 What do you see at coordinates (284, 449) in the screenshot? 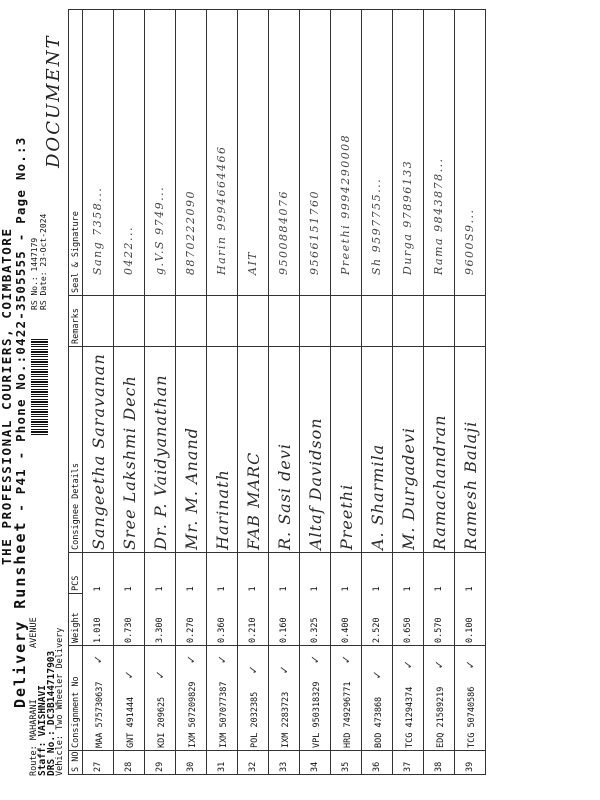
I see `consignee-cell: R. Sasi devi` at bounding box center [284, 449].